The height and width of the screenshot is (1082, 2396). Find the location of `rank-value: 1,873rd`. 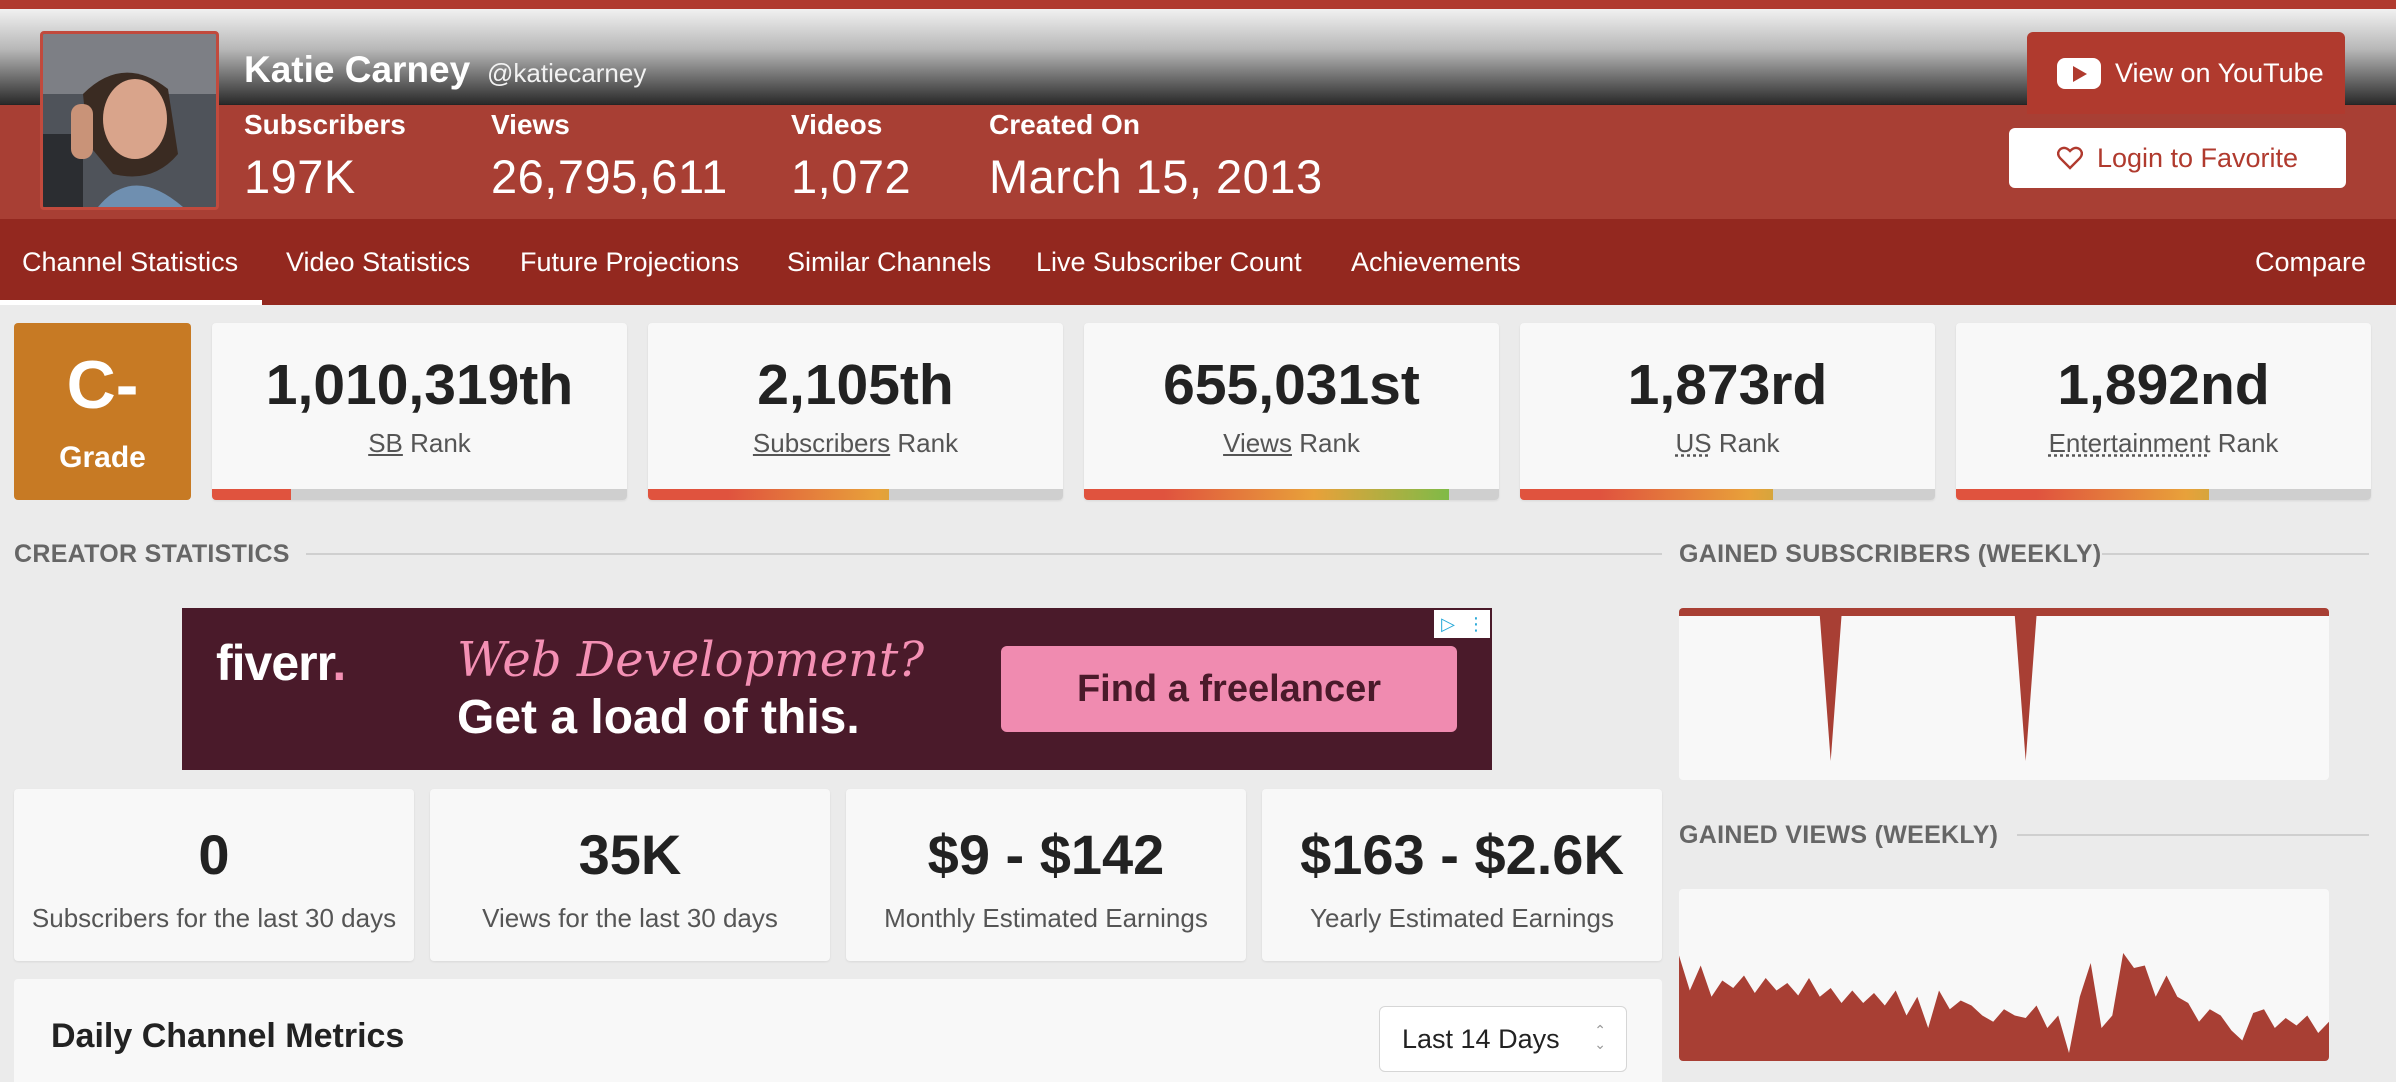

rank-value: 1,873rd is located at coordinates (1727, 385).